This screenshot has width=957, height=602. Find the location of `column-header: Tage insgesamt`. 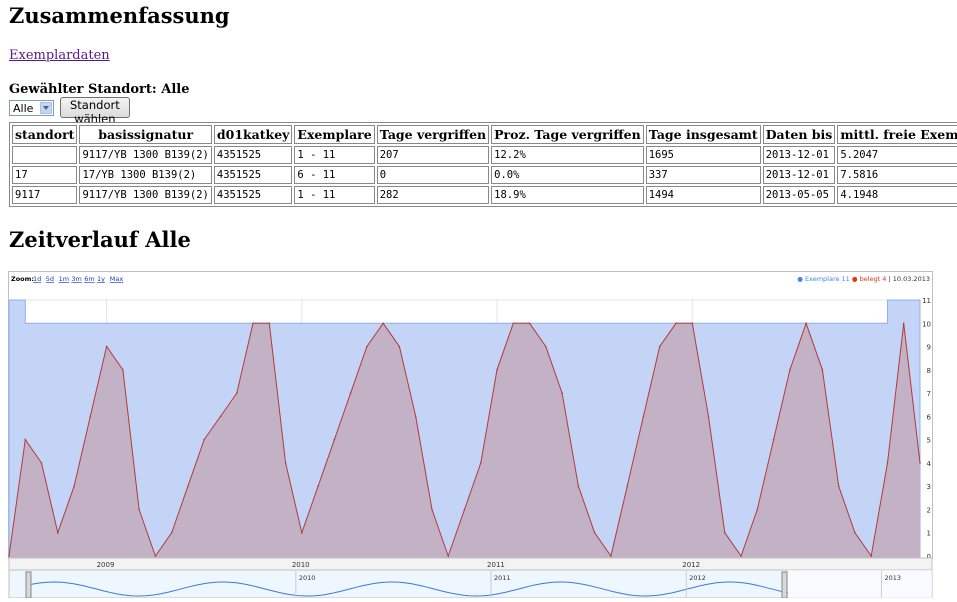

column-header: Tage insgesamt is located at coordinates (703, 134).